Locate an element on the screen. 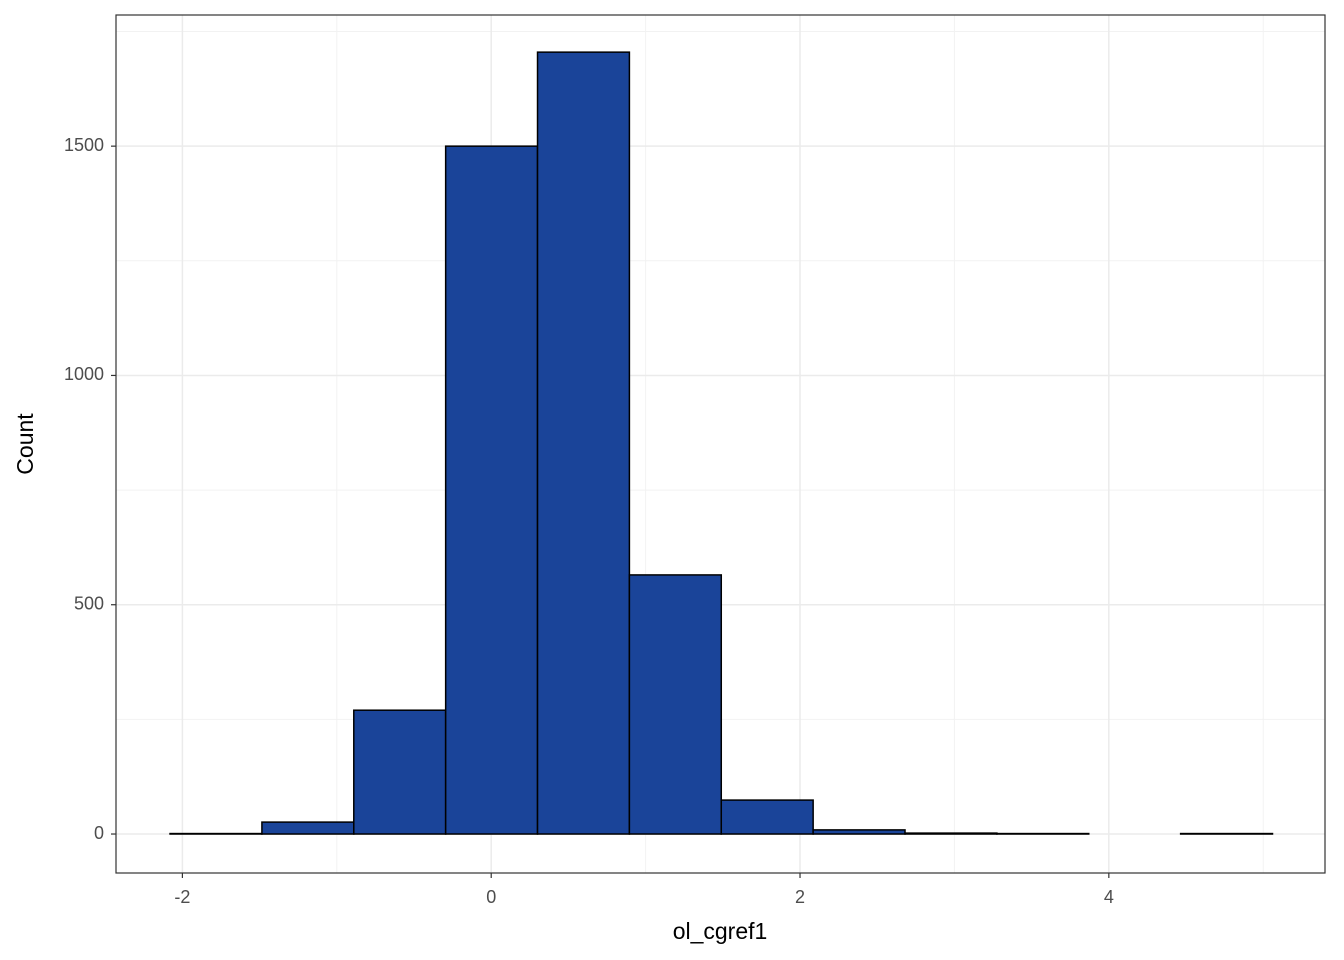 This screenshot has height=960, width=1344. x-tick-label: -2 is located at coordinates (182, 897).